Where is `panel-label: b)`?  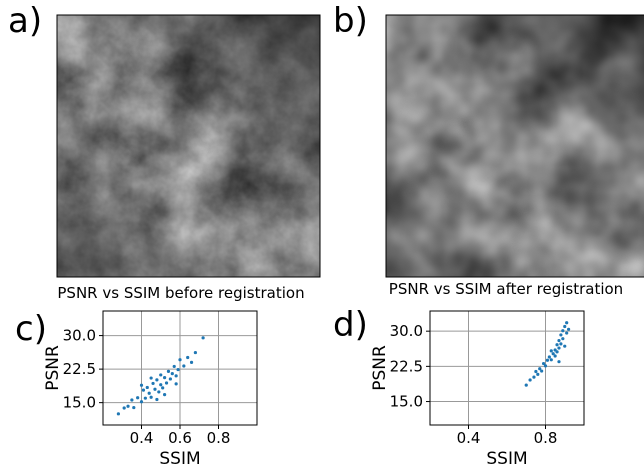 panel-label: b) is located at coordinates (350, 21).